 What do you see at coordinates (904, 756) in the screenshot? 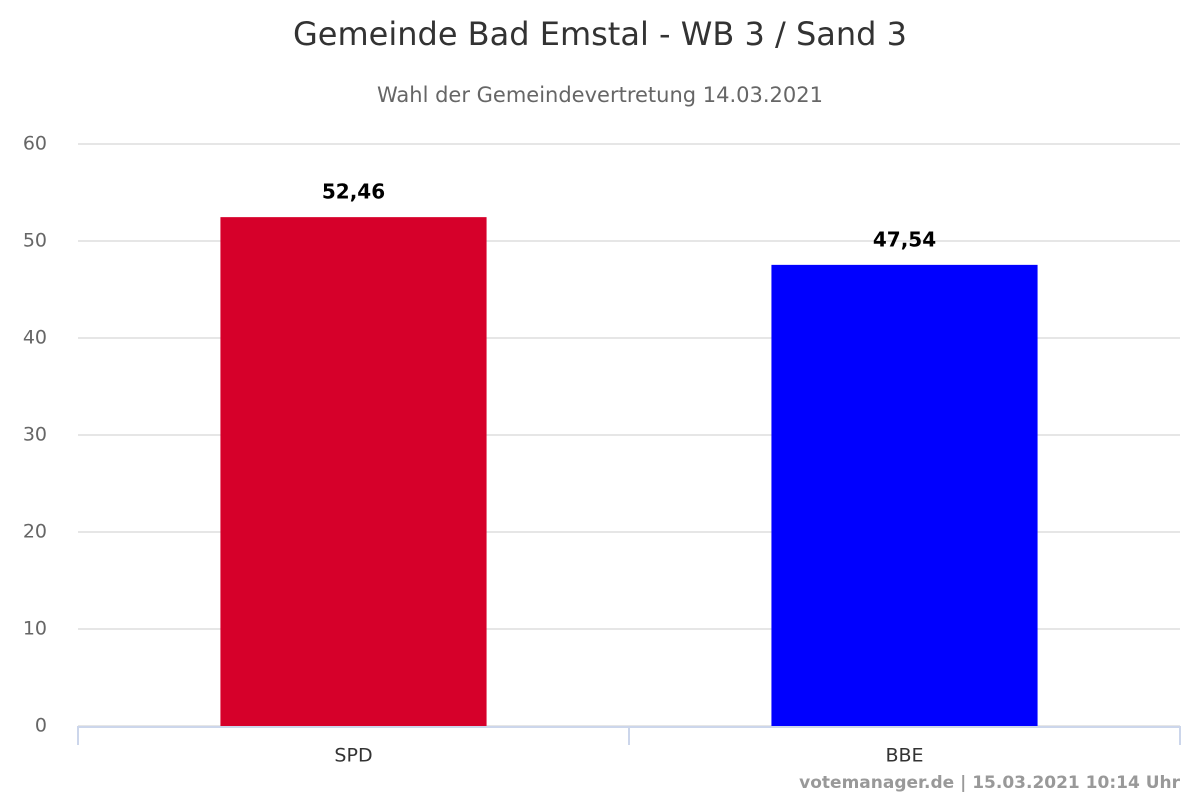
I see `x-tick-label: BBE` at bounding box center [904, 756].